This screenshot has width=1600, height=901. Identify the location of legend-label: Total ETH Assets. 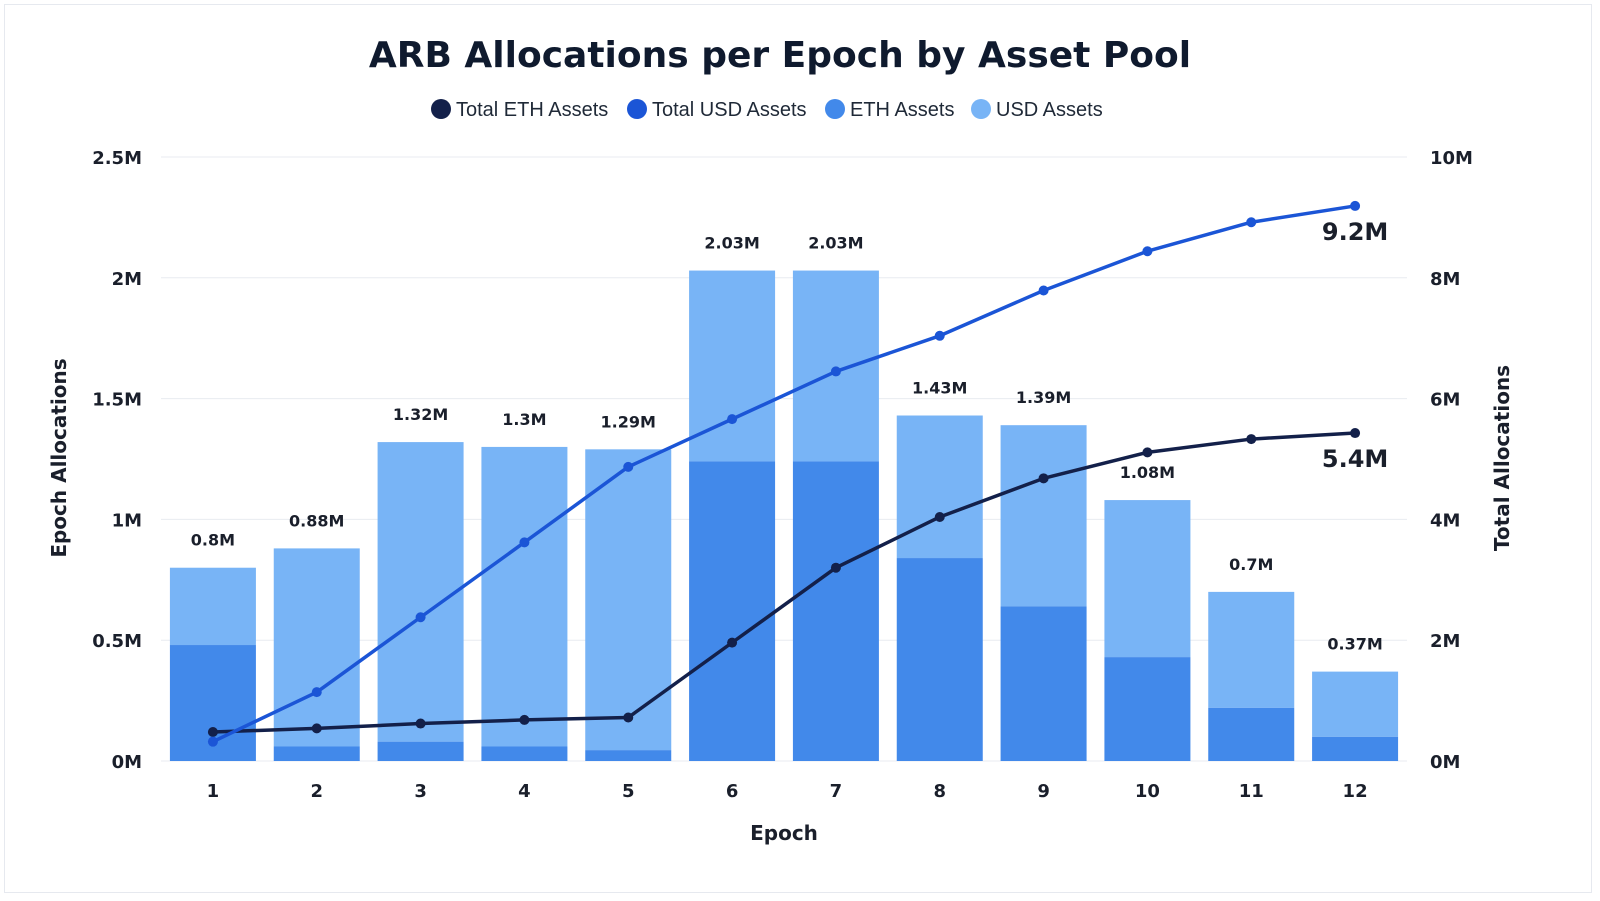
(532, 110).